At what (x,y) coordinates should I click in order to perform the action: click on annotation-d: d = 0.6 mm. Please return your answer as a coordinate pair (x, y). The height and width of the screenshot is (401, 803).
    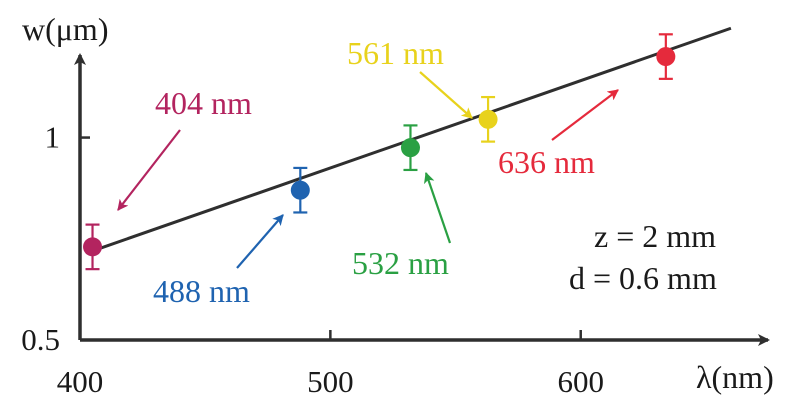
    Looking at the image, I should click on (643, 278).